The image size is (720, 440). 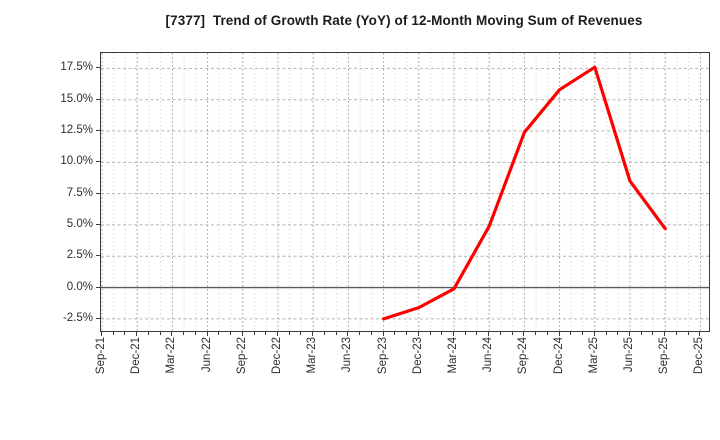 What do you see at coordinates (79, 223) in the screenshot?
I see `y-tick-label: 5.0%` at bounding box center [79, 223].